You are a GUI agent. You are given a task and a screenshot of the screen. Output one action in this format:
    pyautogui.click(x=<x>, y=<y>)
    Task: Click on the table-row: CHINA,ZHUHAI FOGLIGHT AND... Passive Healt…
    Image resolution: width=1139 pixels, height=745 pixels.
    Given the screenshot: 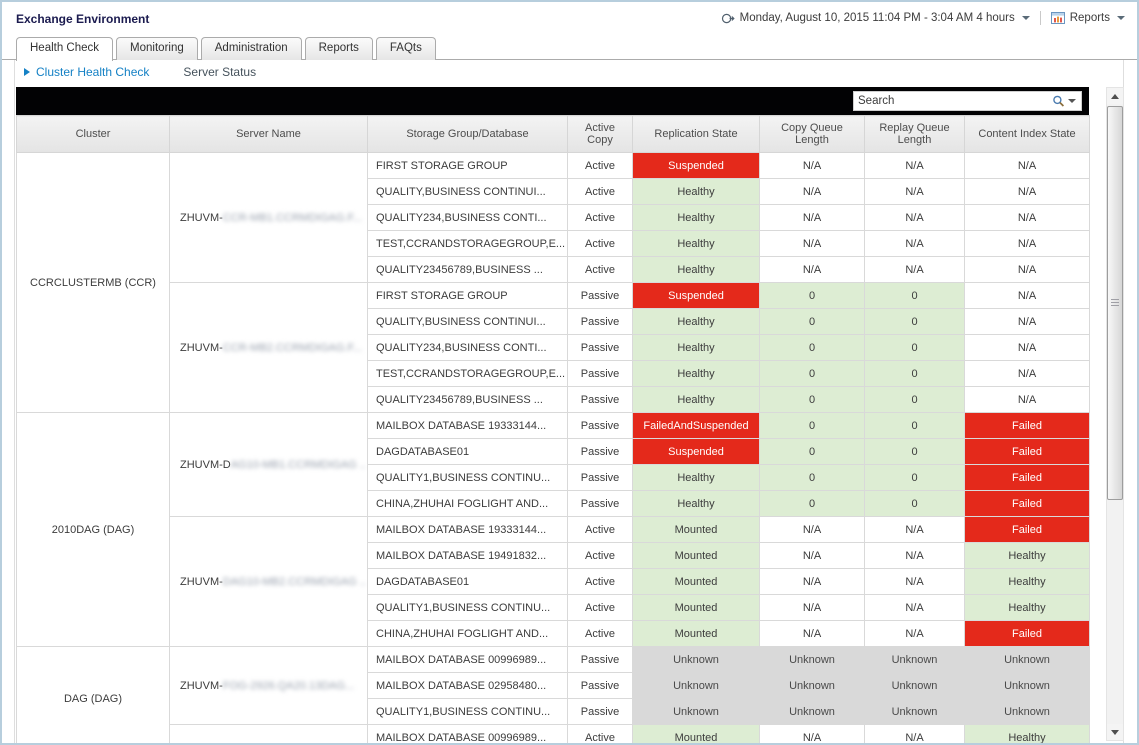 What is the action you would take?
    pyautogui.click(x=553, y=503)
    